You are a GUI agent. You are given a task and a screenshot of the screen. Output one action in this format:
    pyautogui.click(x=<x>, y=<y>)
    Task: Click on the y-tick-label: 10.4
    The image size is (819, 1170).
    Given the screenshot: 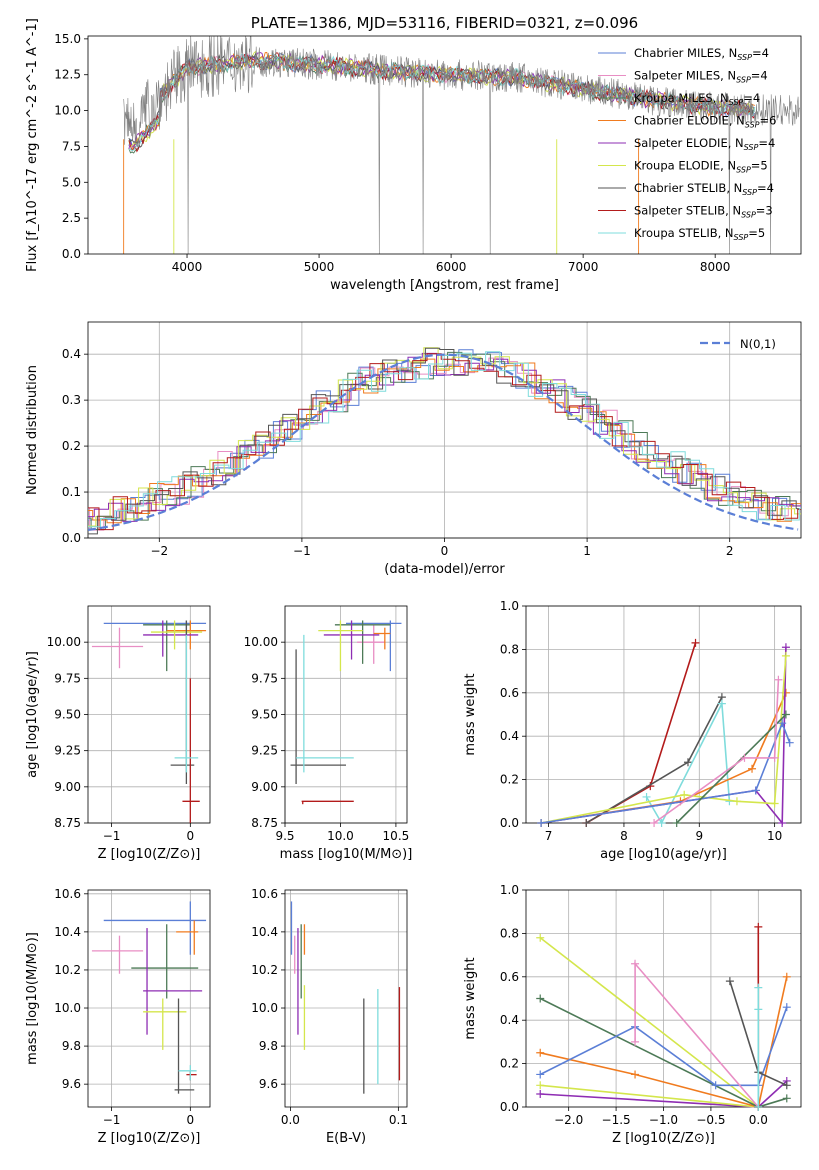 What is the action you would take?
    pyautogui.click(x=264, y=932)
    